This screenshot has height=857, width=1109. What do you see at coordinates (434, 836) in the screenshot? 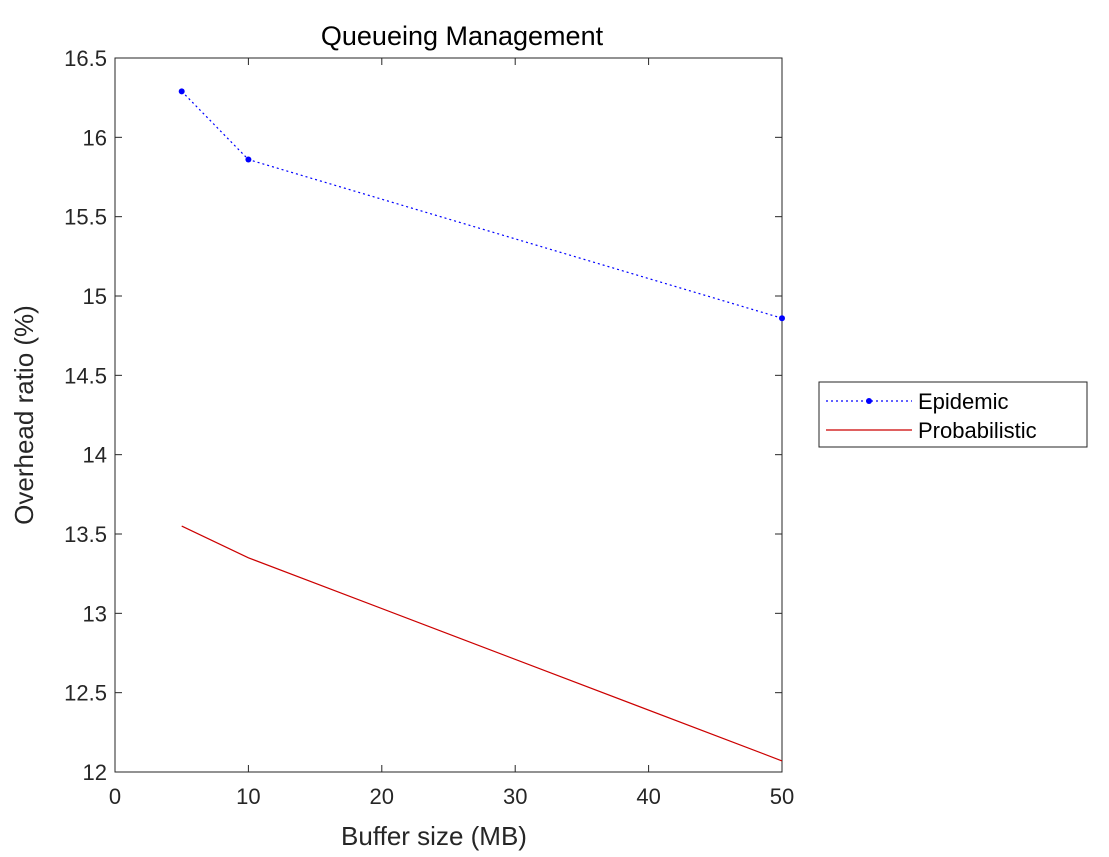
I see `x-axis-label: Buffer size (MB)` at bounding box center [434, 836].